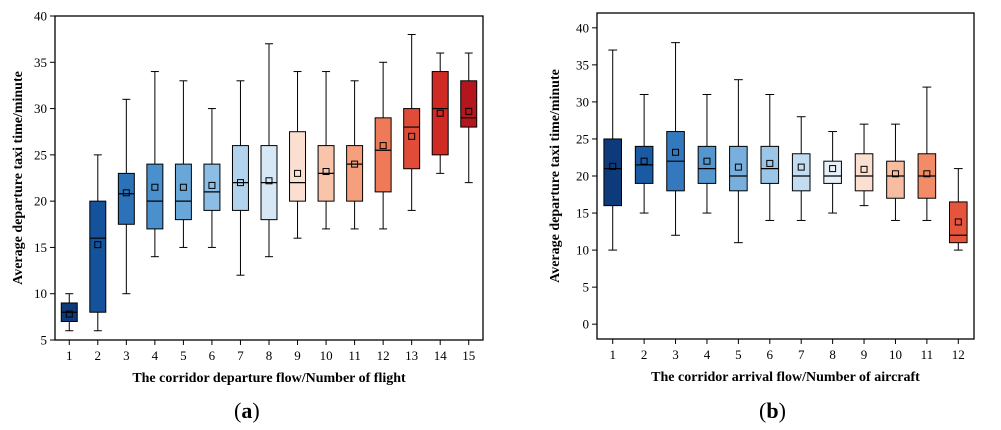 The image size is (1001, 430). Describe the element at coordinates (240, 355) in the screenshot. I see `x-tick-label: 7` at that location.